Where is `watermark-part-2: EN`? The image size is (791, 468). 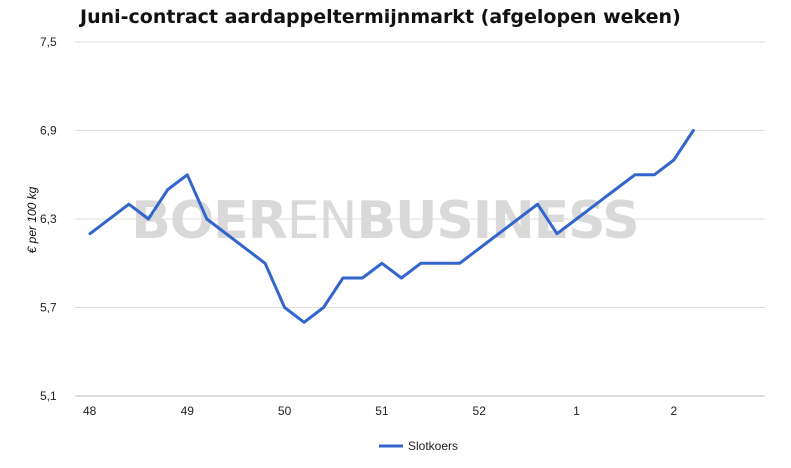
watermark-part-2: EN is located at coordinates (322, 221).